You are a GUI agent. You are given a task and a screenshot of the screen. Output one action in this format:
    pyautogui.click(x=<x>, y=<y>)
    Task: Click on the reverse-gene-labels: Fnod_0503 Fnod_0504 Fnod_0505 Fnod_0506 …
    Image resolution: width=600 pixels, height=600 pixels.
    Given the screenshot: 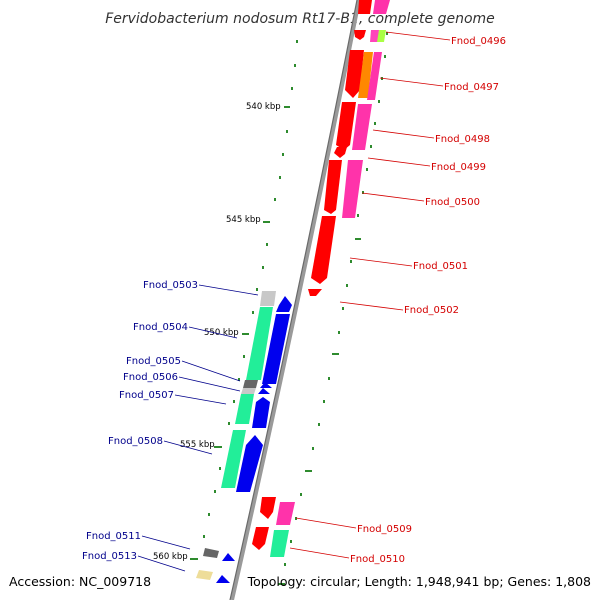 What is the action you would take?
    pyautogui.click(x=170, y=426)
    